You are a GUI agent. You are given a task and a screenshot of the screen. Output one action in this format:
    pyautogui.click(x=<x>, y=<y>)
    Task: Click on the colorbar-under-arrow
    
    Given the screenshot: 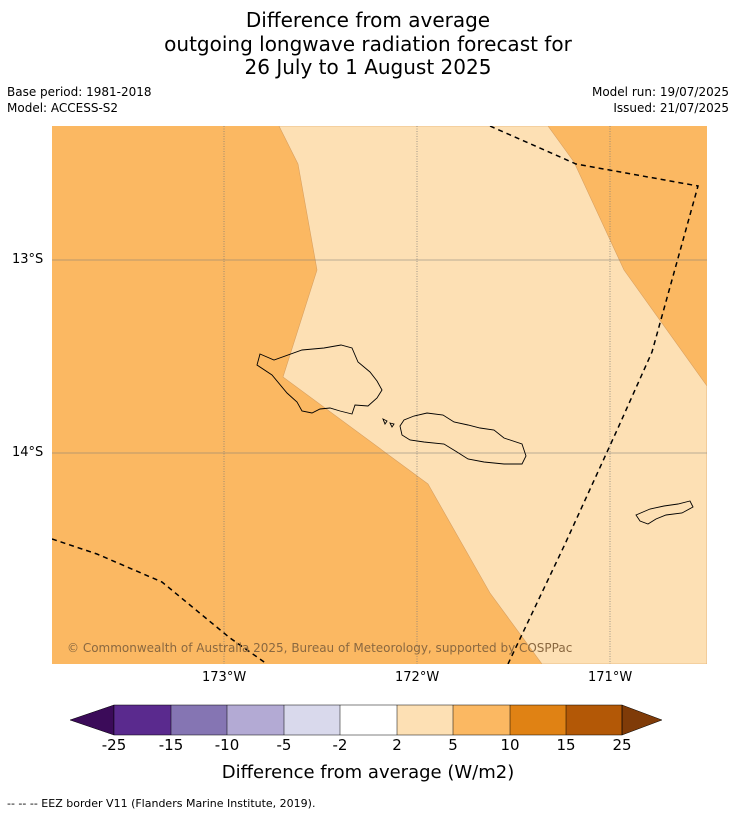 What is the action you would take?
    pyautogui.click(x=92, y=720)
    